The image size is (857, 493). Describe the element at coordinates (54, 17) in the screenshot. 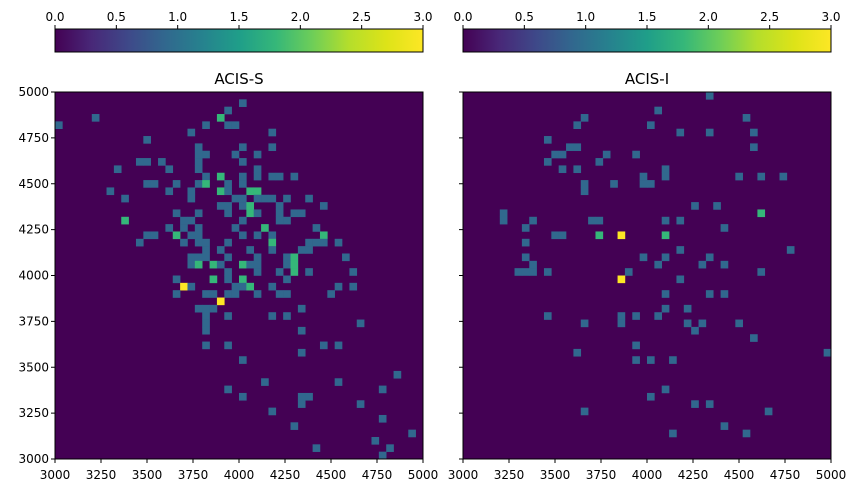

I see `colorbar-tick-label: 0.0` at that location.